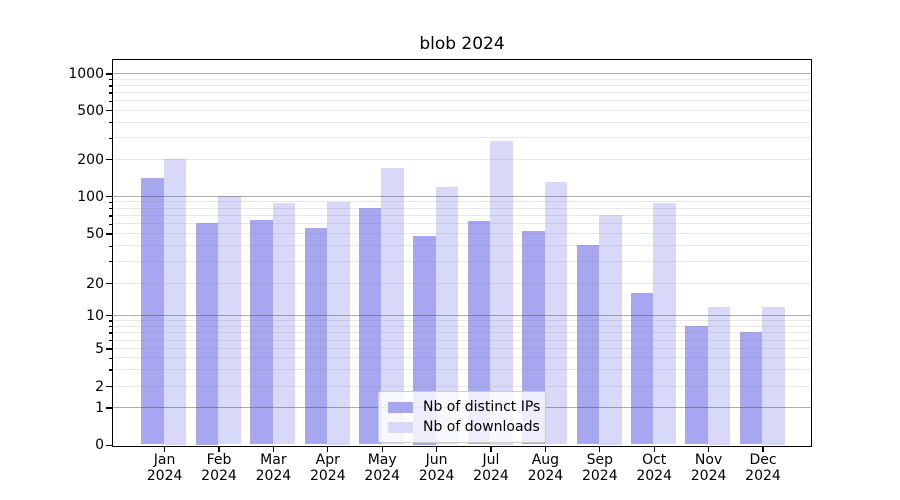  I want to click on y-tick-label: 2, so click(99, 386).